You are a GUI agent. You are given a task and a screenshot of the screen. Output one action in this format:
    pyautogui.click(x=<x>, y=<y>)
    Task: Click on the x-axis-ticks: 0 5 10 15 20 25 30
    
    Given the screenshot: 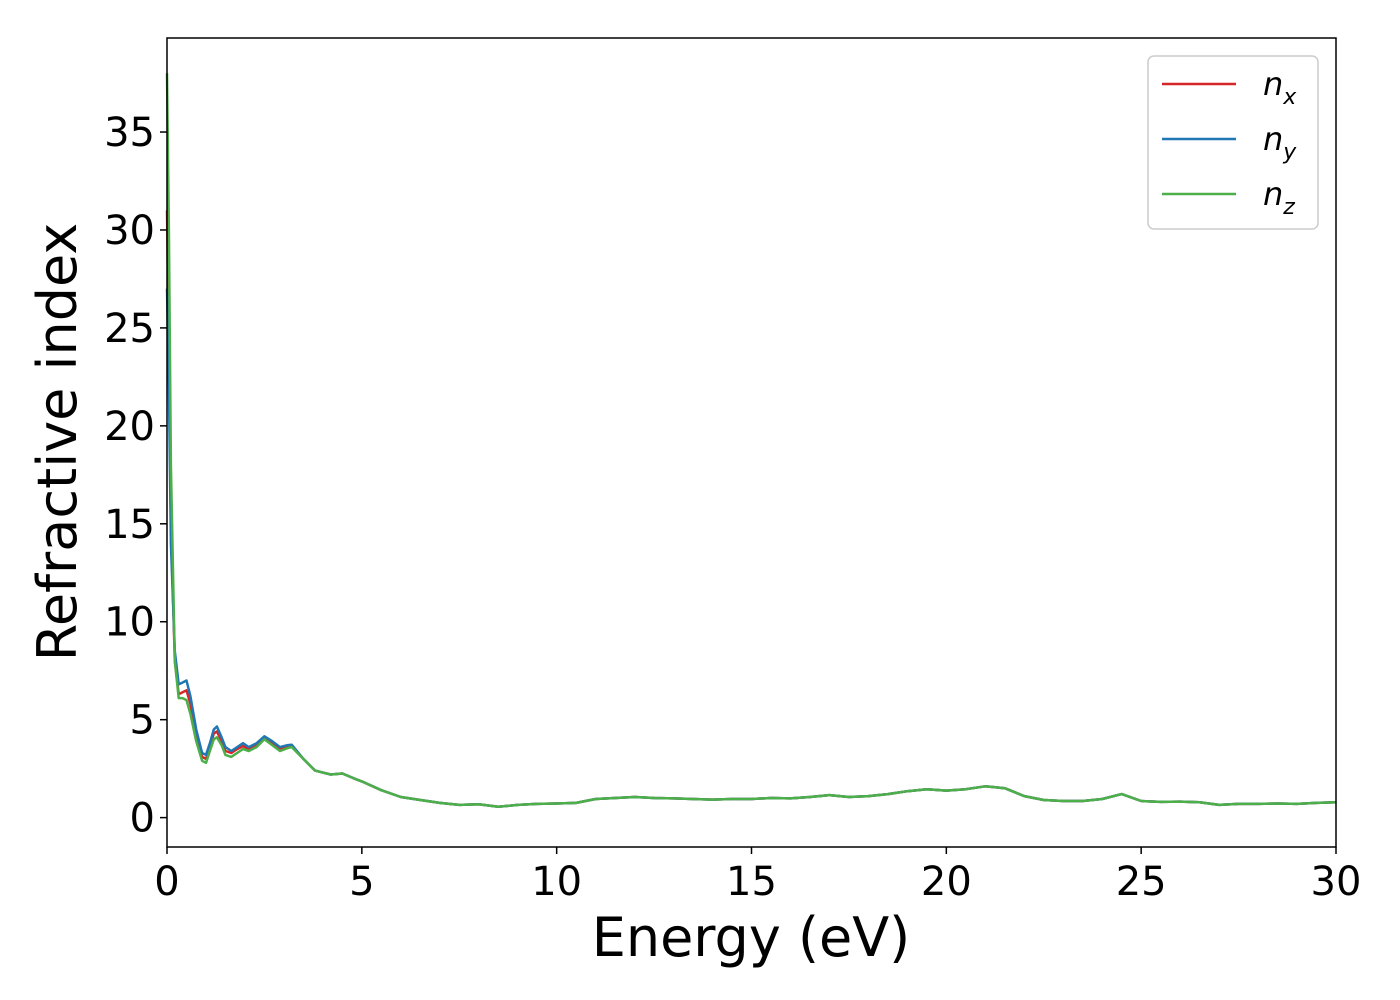 What is the action you would take?
    pyautogui.click(x=757, y=876)
    